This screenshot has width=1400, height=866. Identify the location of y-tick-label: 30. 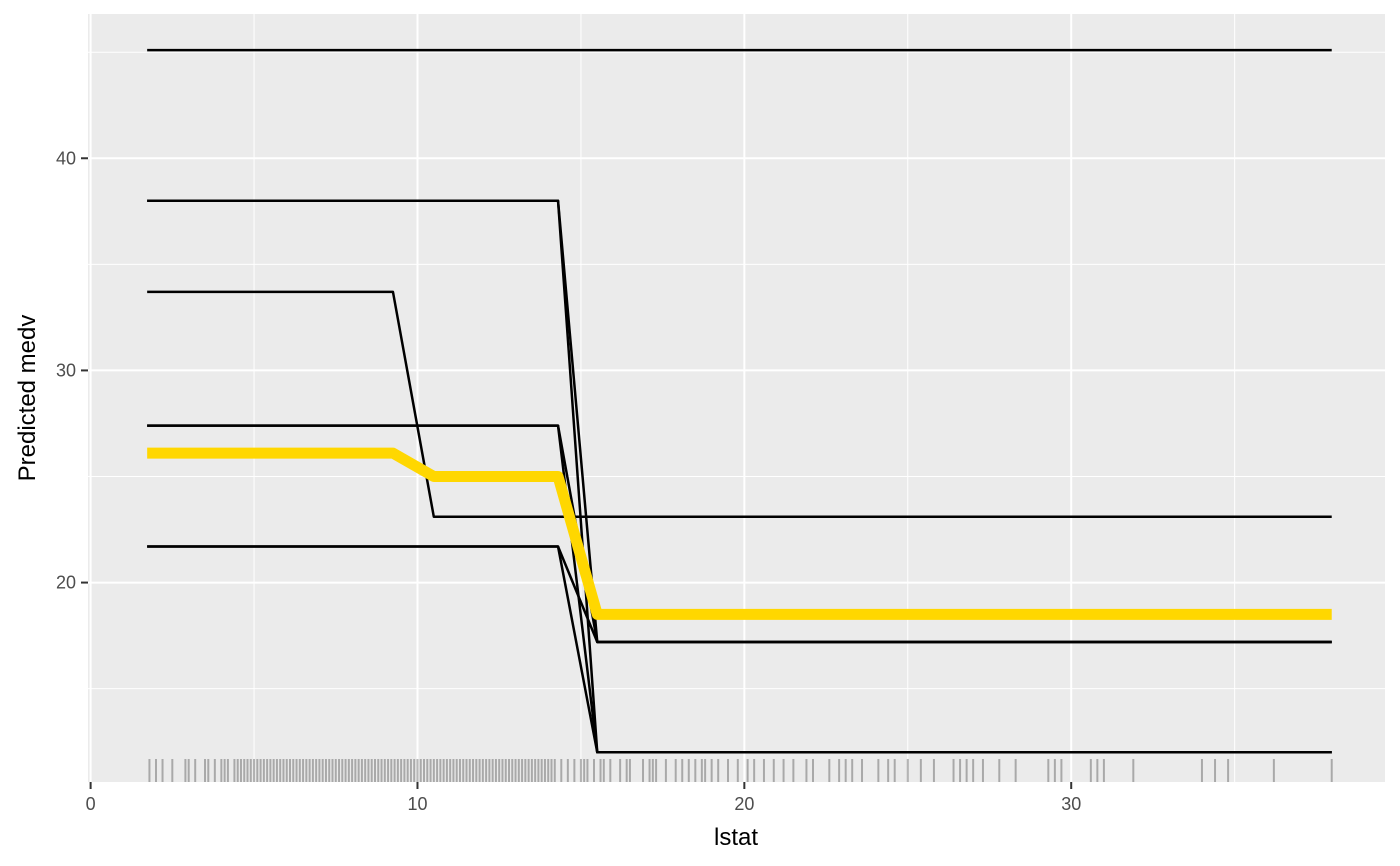
(66, 370).